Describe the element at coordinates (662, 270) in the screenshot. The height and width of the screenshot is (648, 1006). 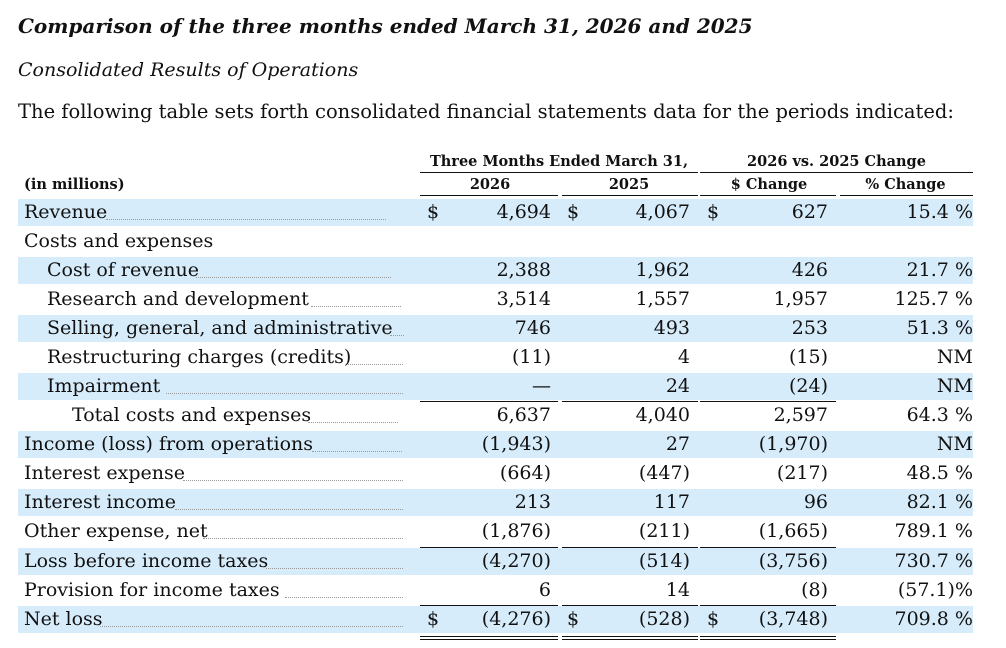
I see `cell-2025: 1,962` at that location.